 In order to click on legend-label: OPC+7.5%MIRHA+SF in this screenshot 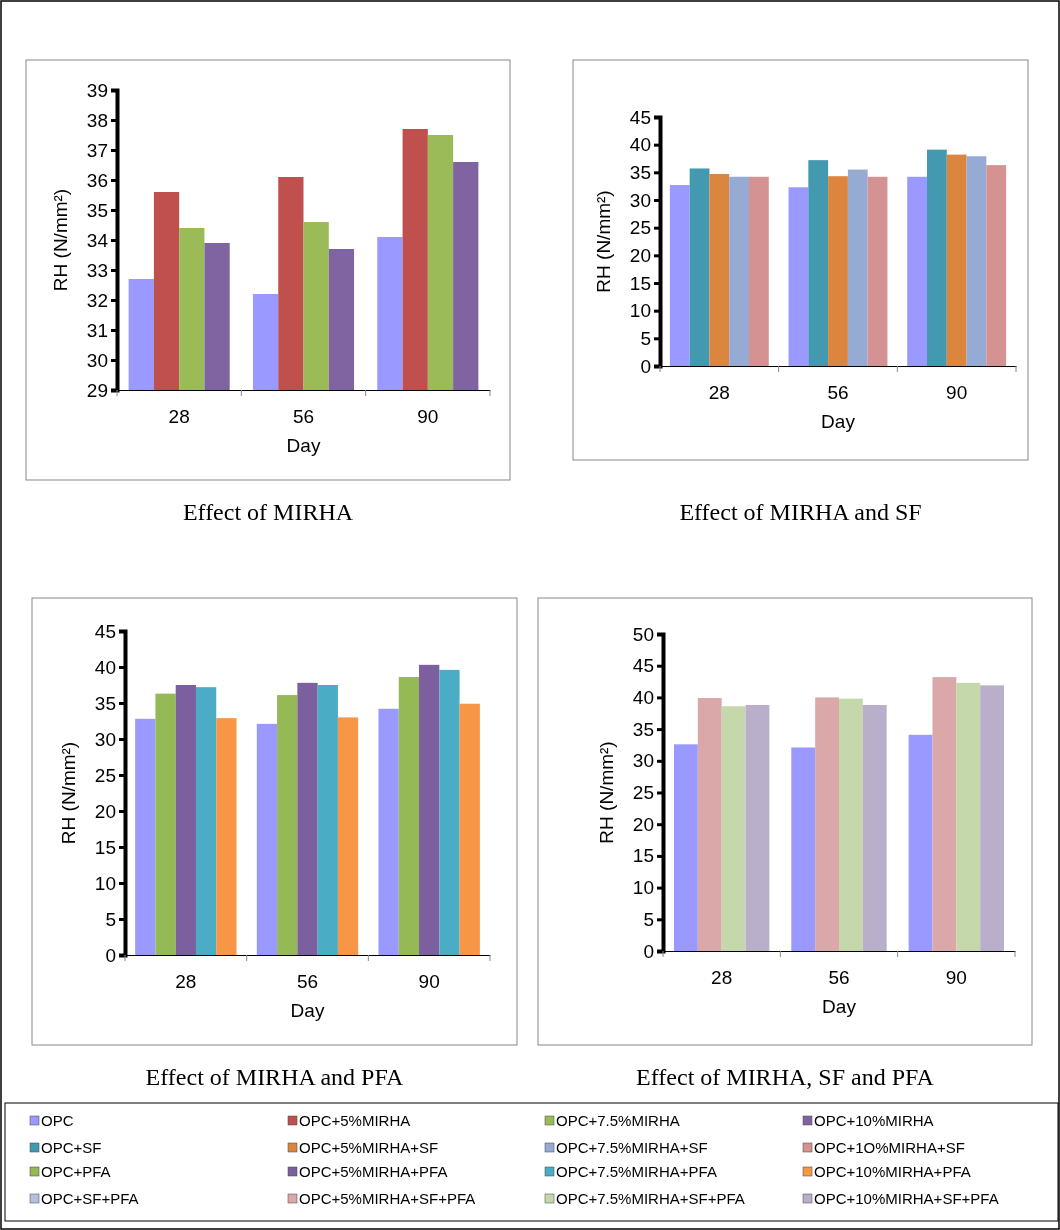, I will do `click(632, 1147)`.